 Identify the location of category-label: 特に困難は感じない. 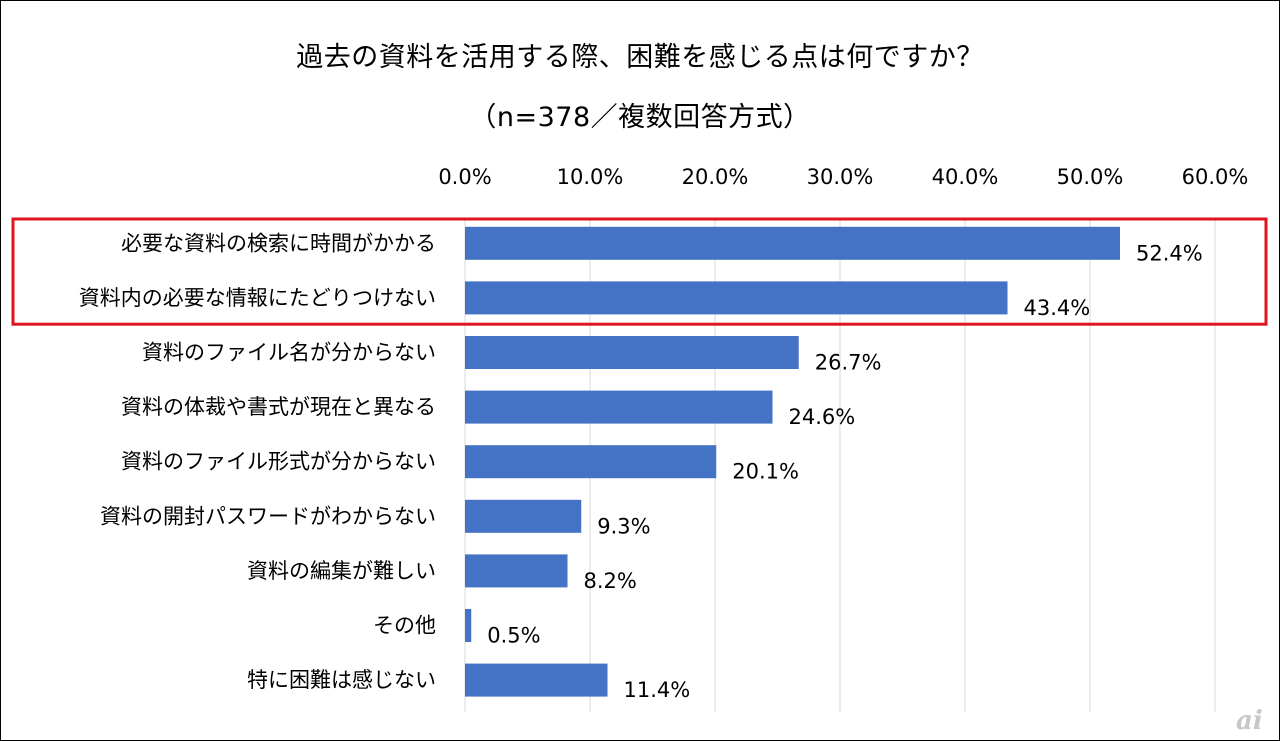
(341, 680).